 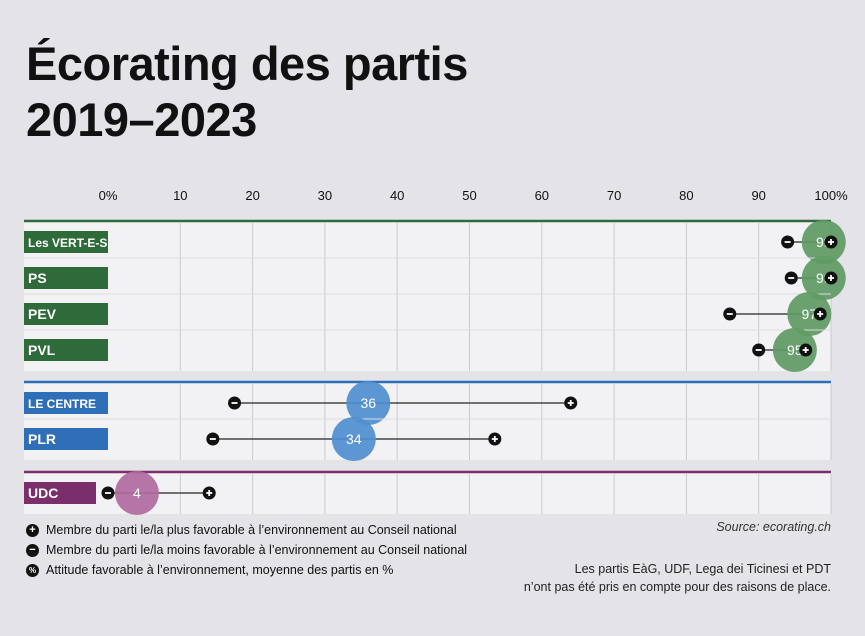 I want to click on plus-icon: +, so click(x=32, y=530).